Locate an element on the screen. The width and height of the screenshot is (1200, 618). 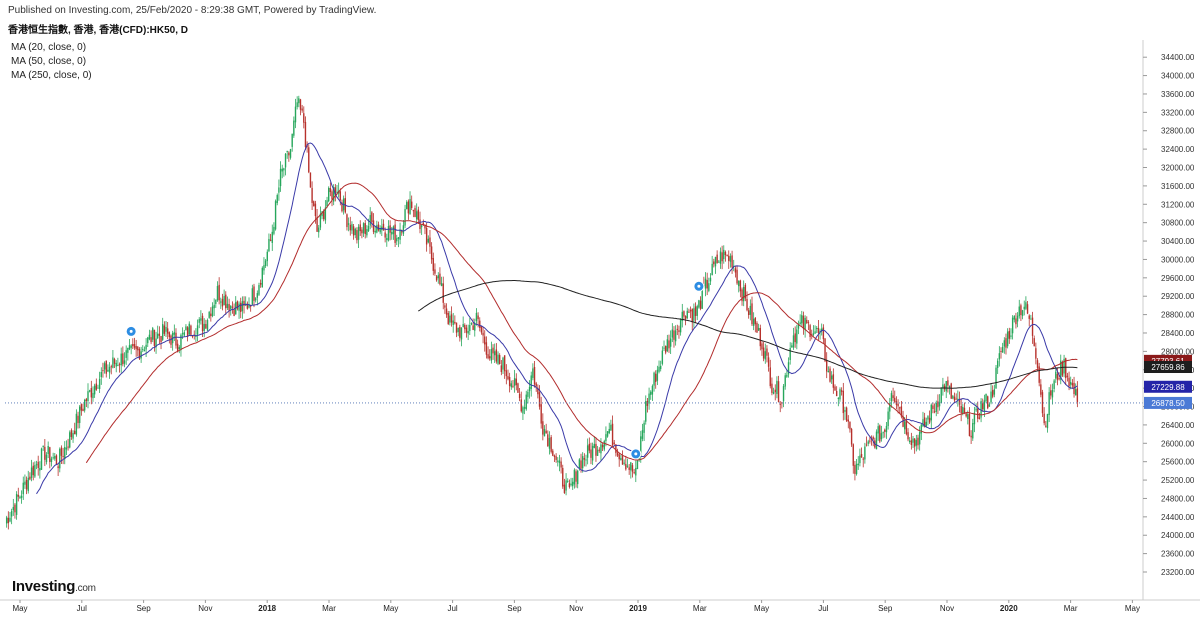
y-tick-label: 25200.00 is located at coordinates (1178, 480).